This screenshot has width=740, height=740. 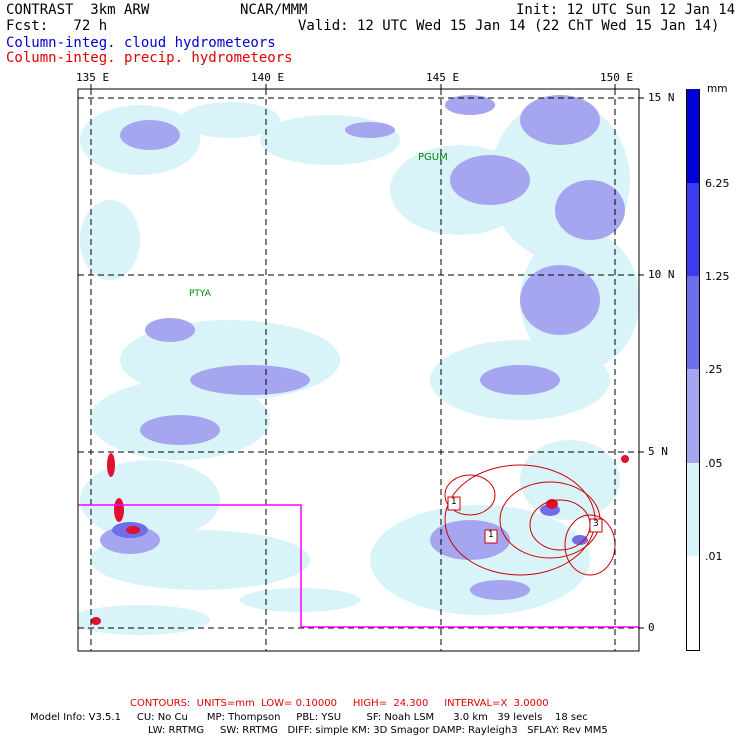 What do you see at coordinates (651, 627) in the screenshot?
I see `lat-label-0: 0` at bounding box center [651, 627].